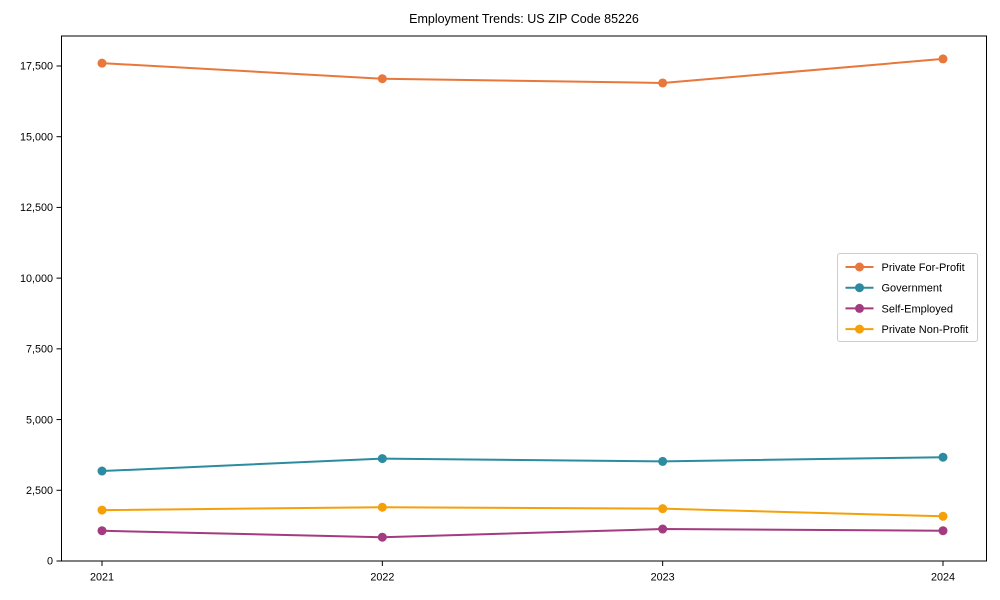 This screenshot has width=1000, height=600. I want to click on x-axis-tick-label: 2023, so click(663, 578).